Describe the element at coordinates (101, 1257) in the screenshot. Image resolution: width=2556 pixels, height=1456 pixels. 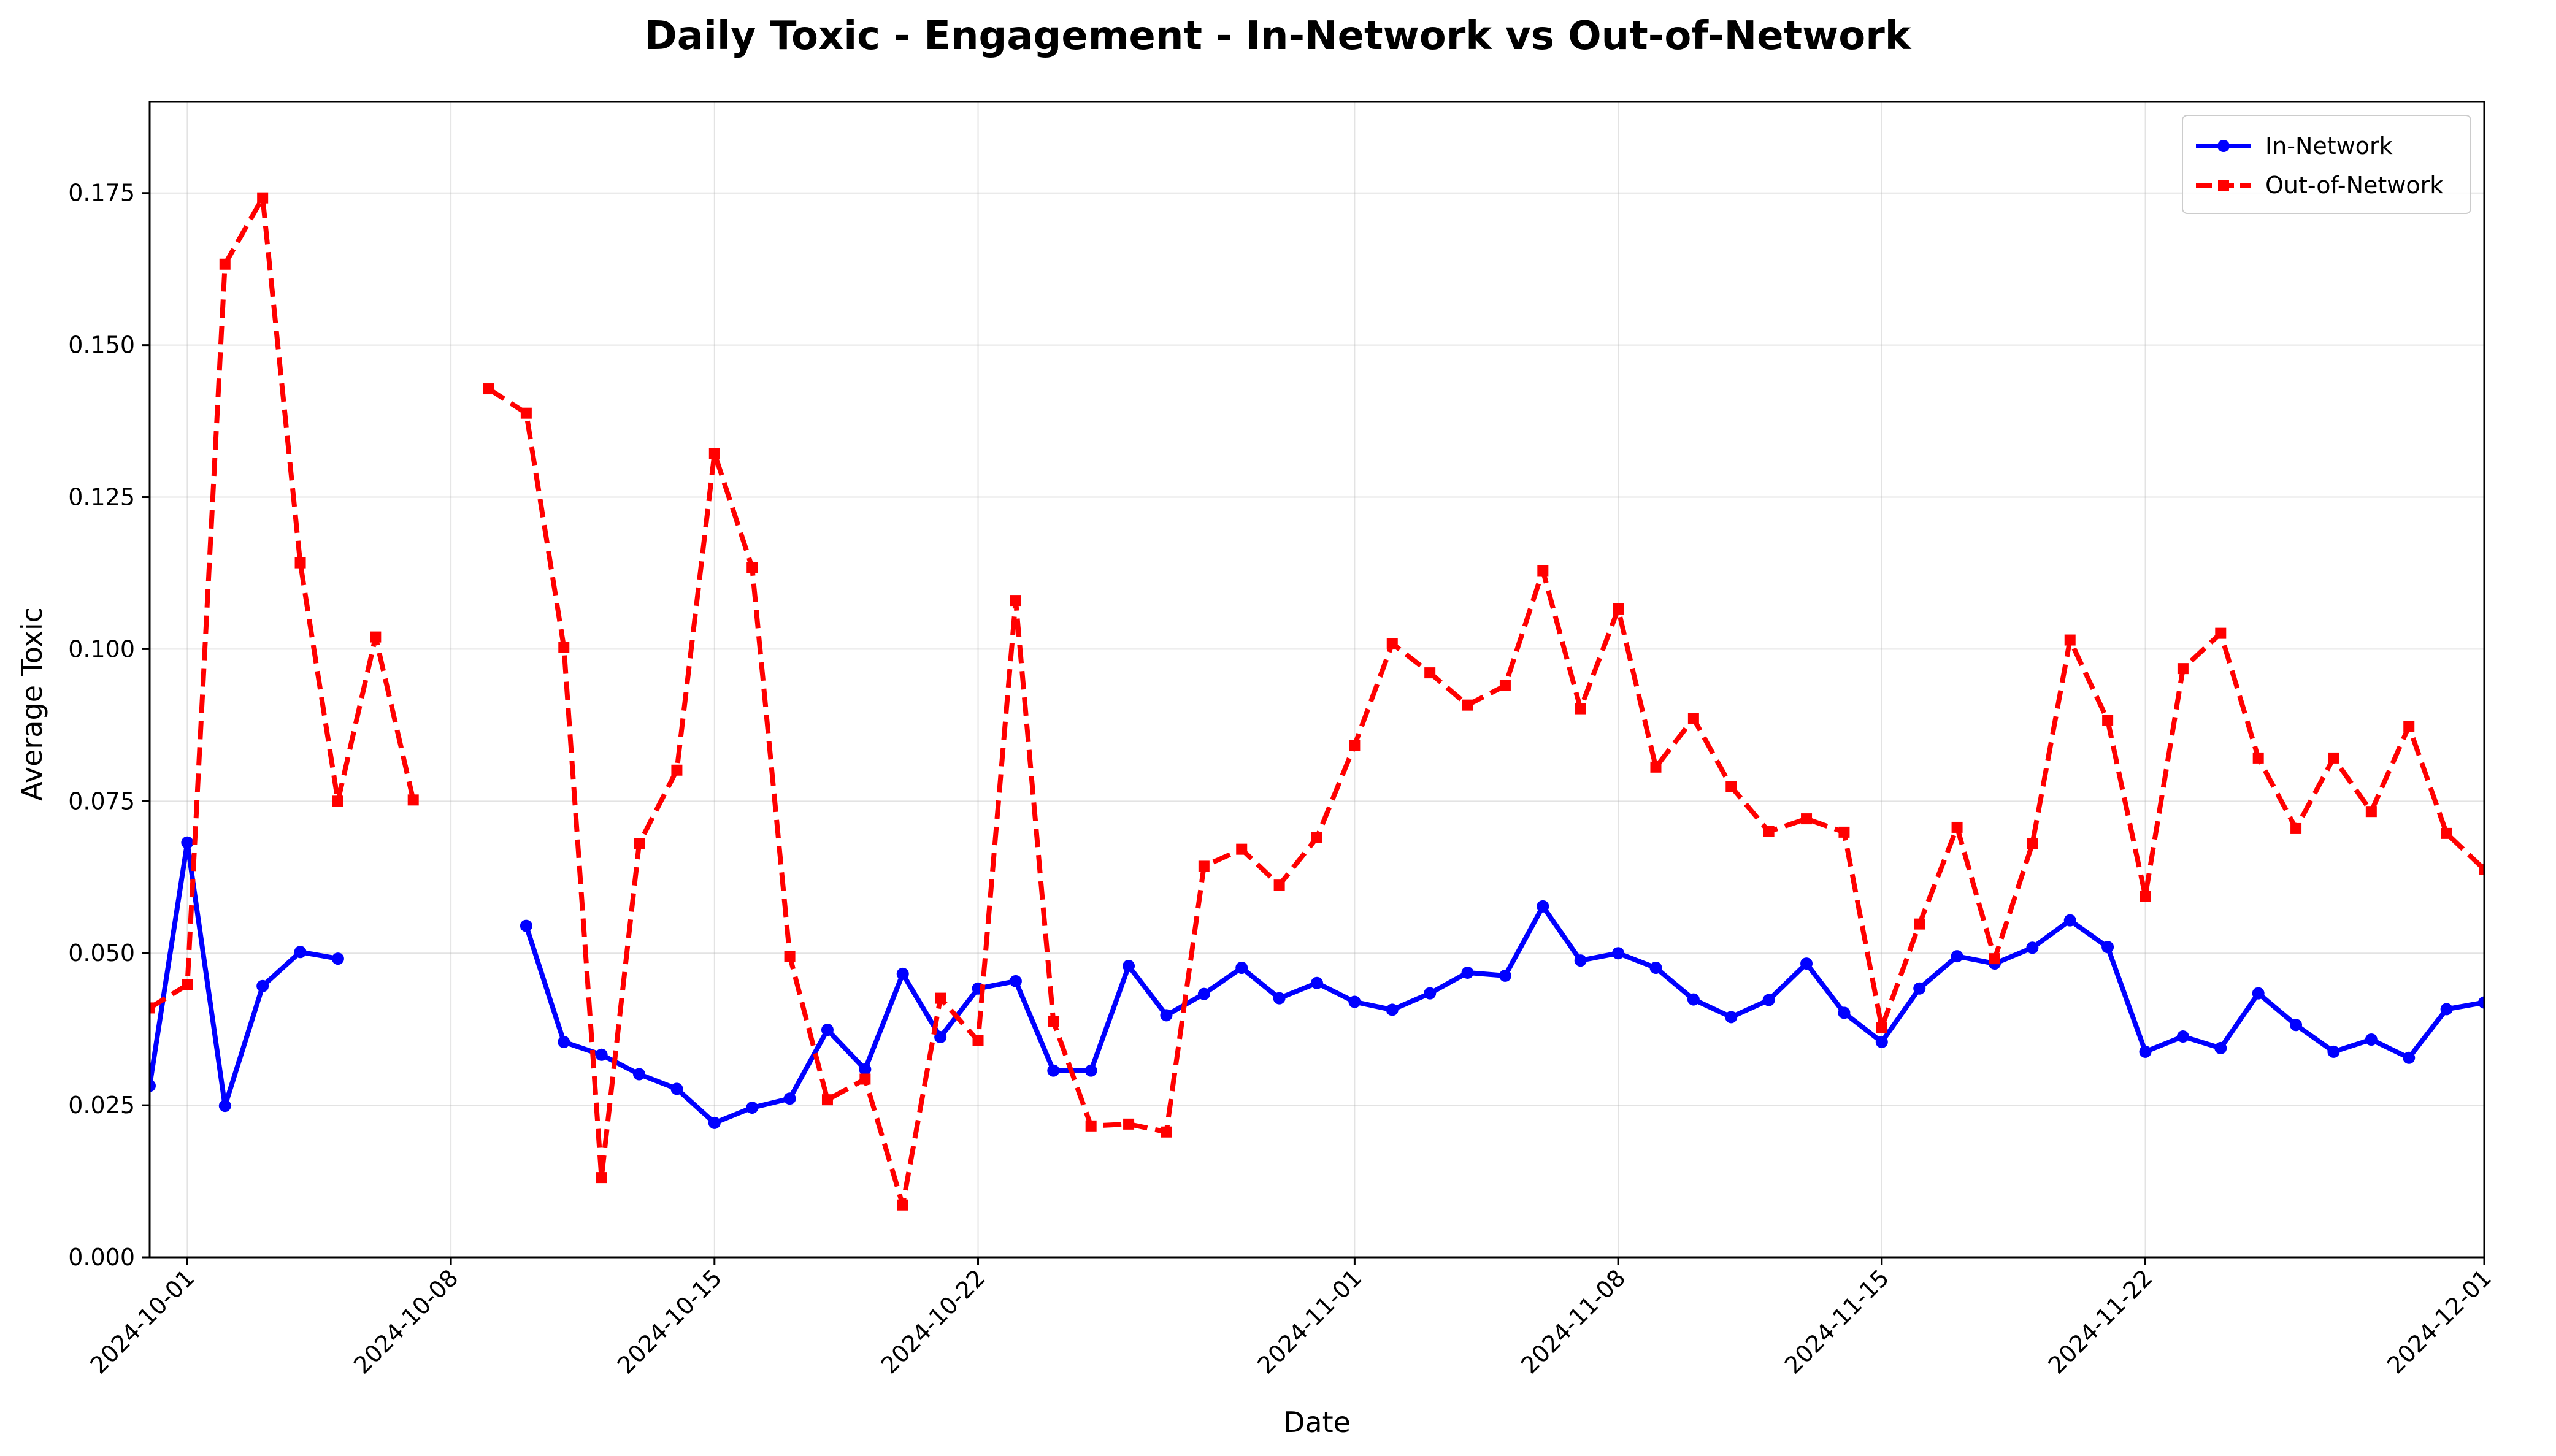
I see `y-tick-label: 0.000` at that location.